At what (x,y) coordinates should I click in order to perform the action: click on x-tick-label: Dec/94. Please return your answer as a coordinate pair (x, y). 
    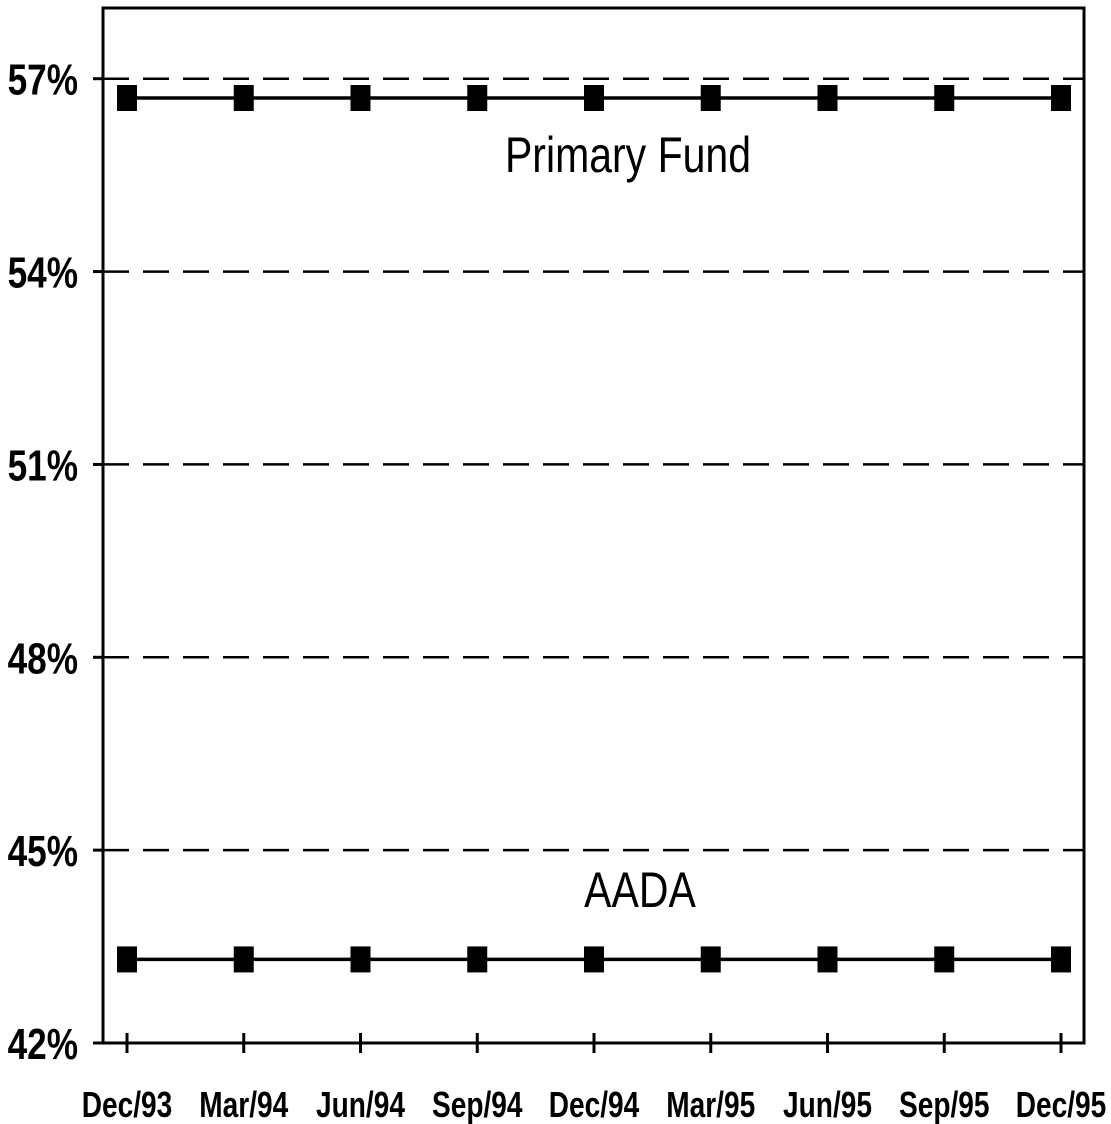
    Looking at the image, I should click on (594, 1104).